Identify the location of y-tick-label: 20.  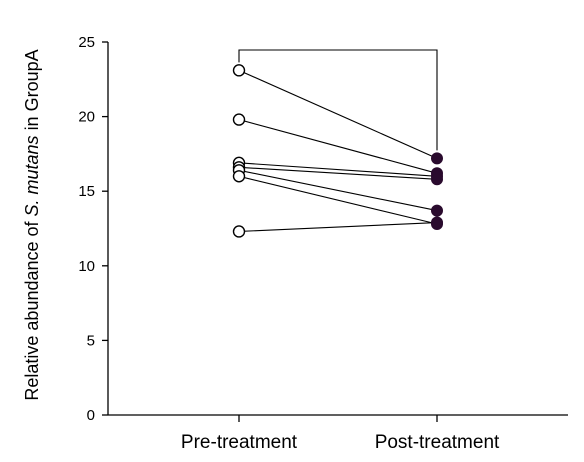
(86, 117).